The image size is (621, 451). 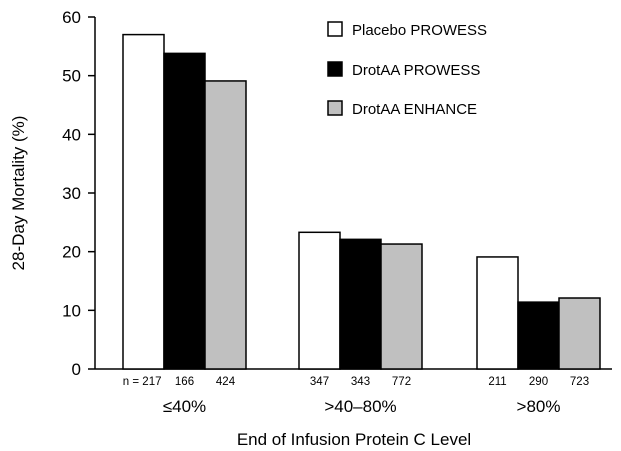 I want to click on legend-label-placebo-prowess: Placebo PROWESS, so click(x=419, y=30).